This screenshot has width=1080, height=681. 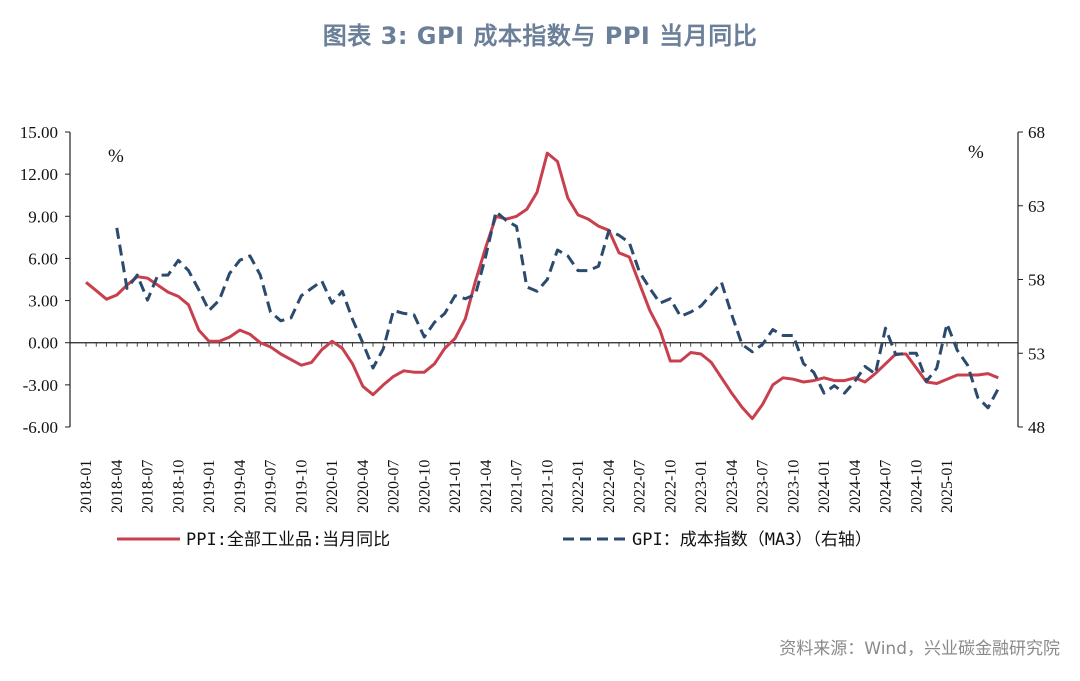 What do you see at coordinates (363, 486) in the screenshot?
I see `x-tick-label: 2020-04` at bounding box center [363, 486].